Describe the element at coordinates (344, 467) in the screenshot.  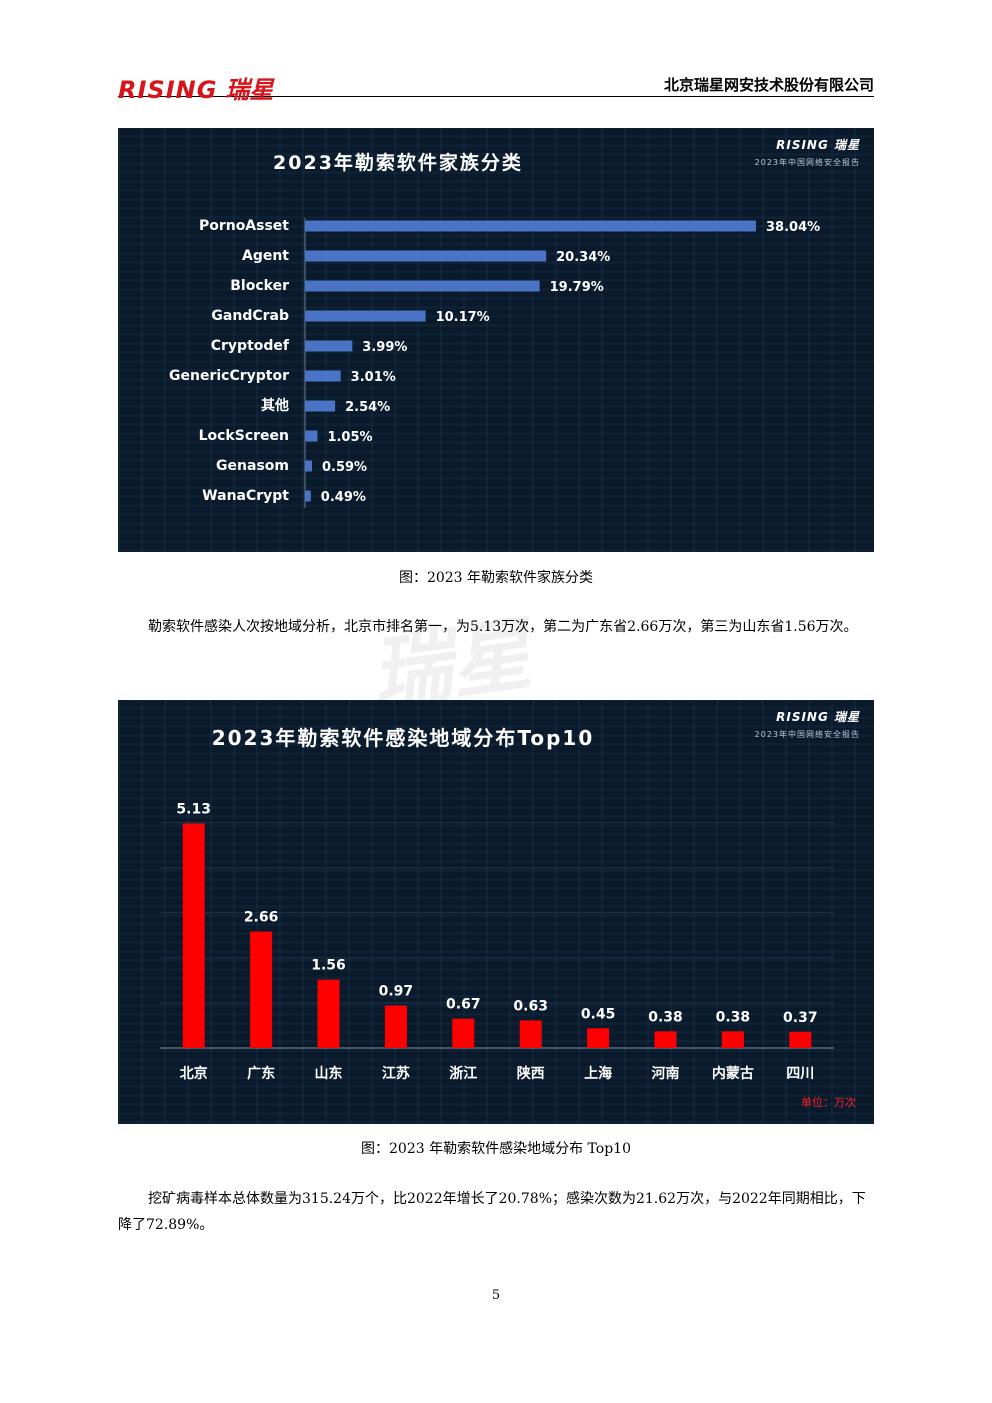
I see `data-label: 0.59%` at that location.